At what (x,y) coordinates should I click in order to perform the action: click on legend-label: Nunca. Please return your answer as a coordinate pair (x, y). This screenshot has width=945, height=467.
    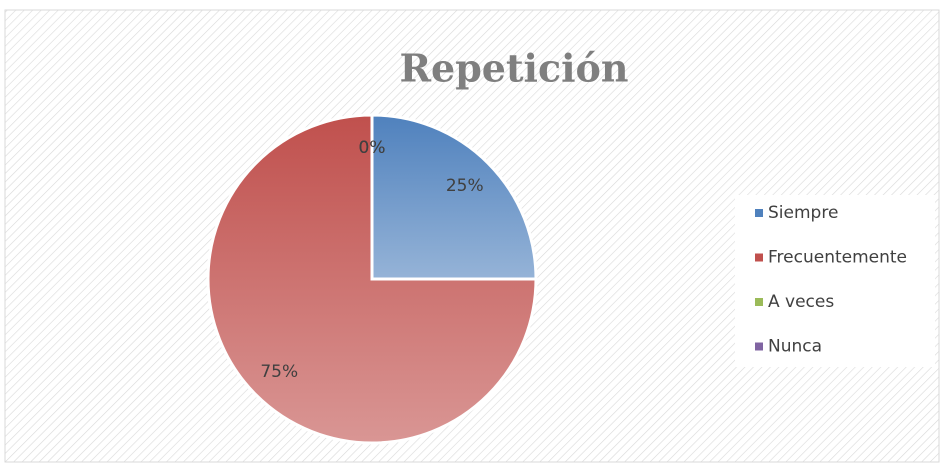
    Looking at the image, I should click on (795, 347).